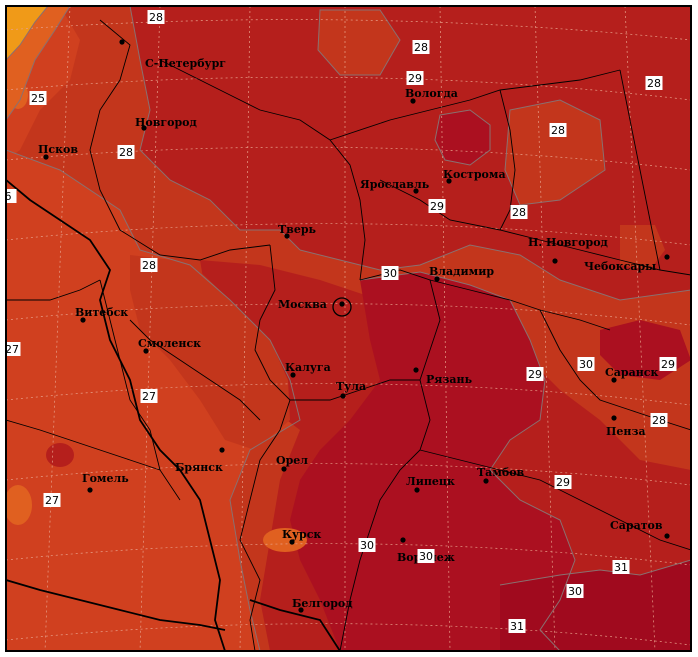  I want to click on city-20-label: Гомель, so click(105, 478).